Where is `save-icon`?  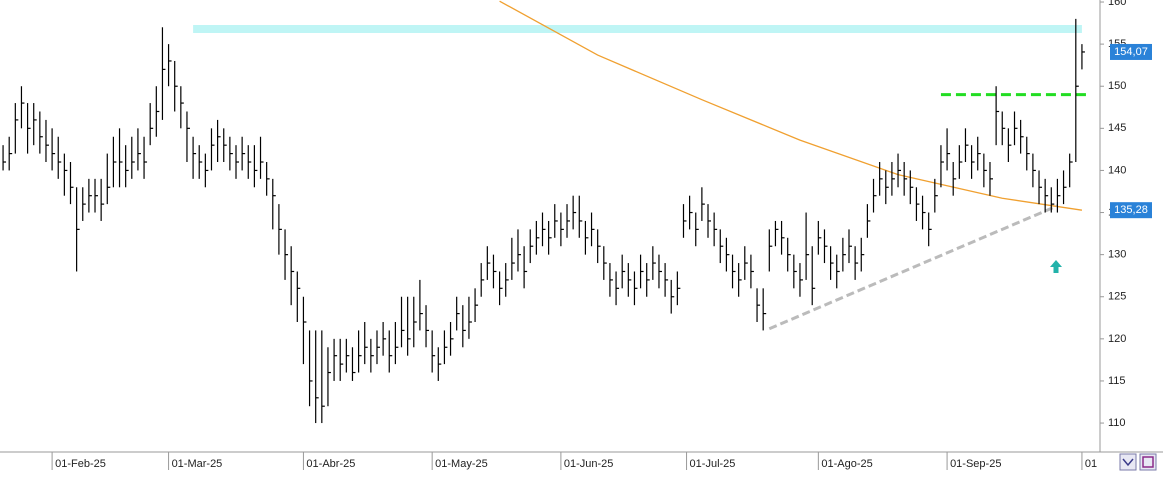 save-icon is located at coordinates (1148, 462).